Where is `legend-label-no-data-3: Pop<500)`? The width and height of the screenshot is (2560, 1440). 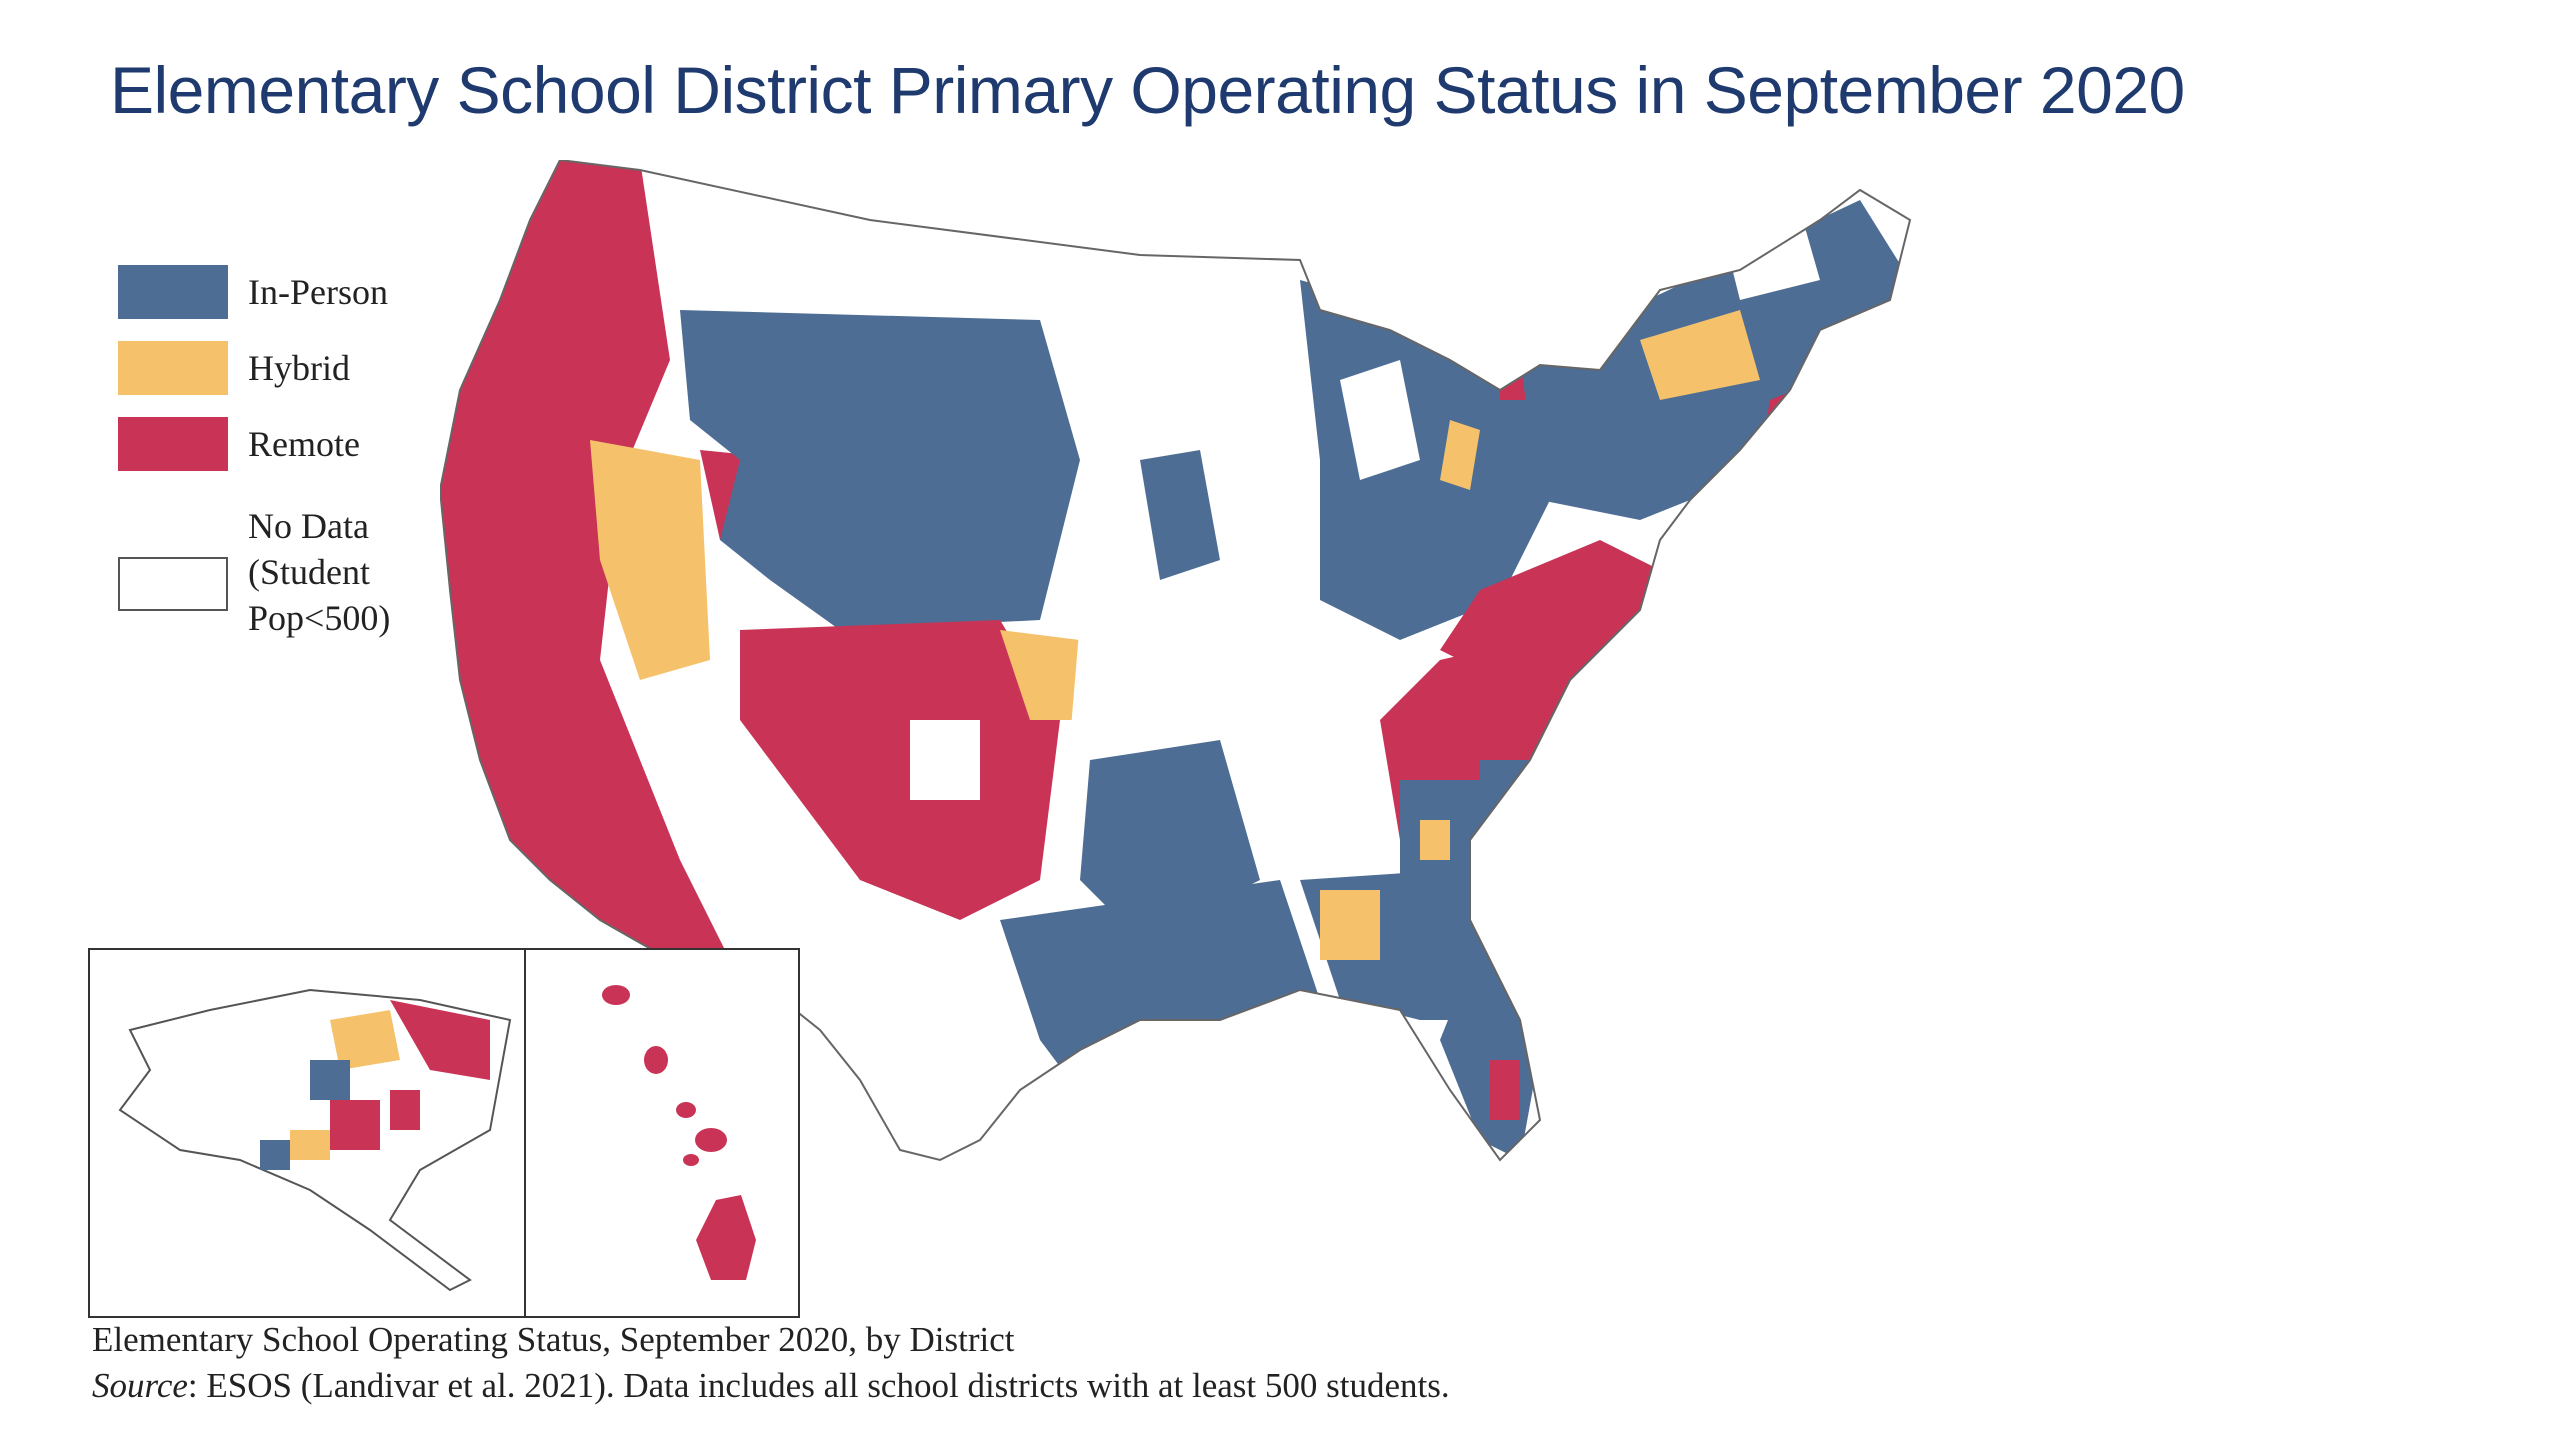 legend-label-no-data-3: Pop<500) is located at coordinates (319, 618).